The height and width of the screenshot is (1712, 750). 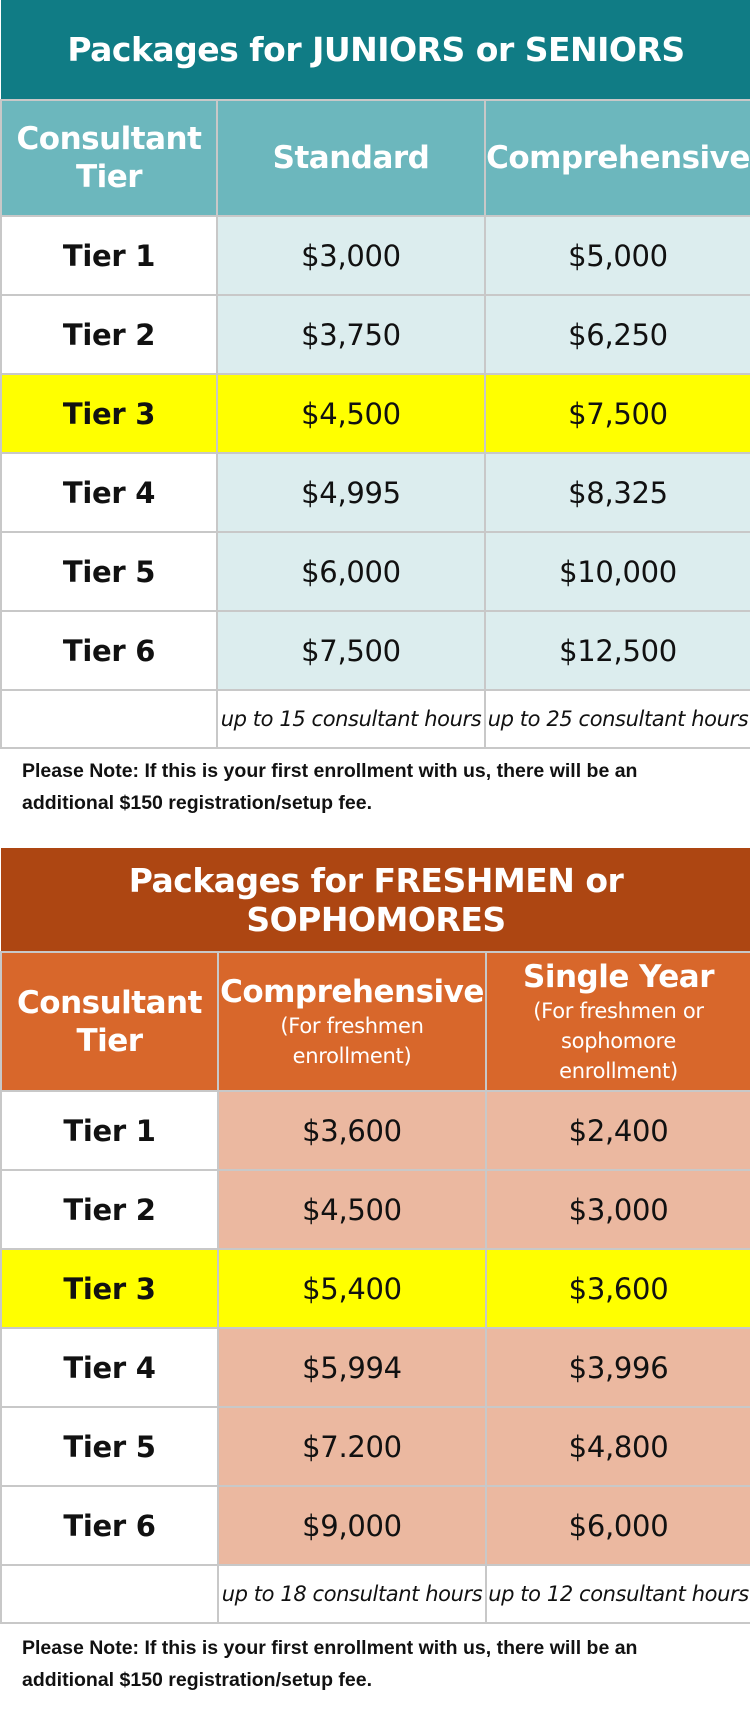 I want to click on price-cell: $3,996, so click(x=617, y=1367).